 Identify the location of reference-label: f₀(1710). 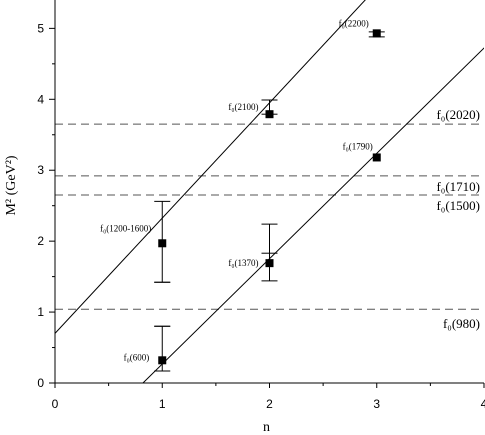
(458, 186).